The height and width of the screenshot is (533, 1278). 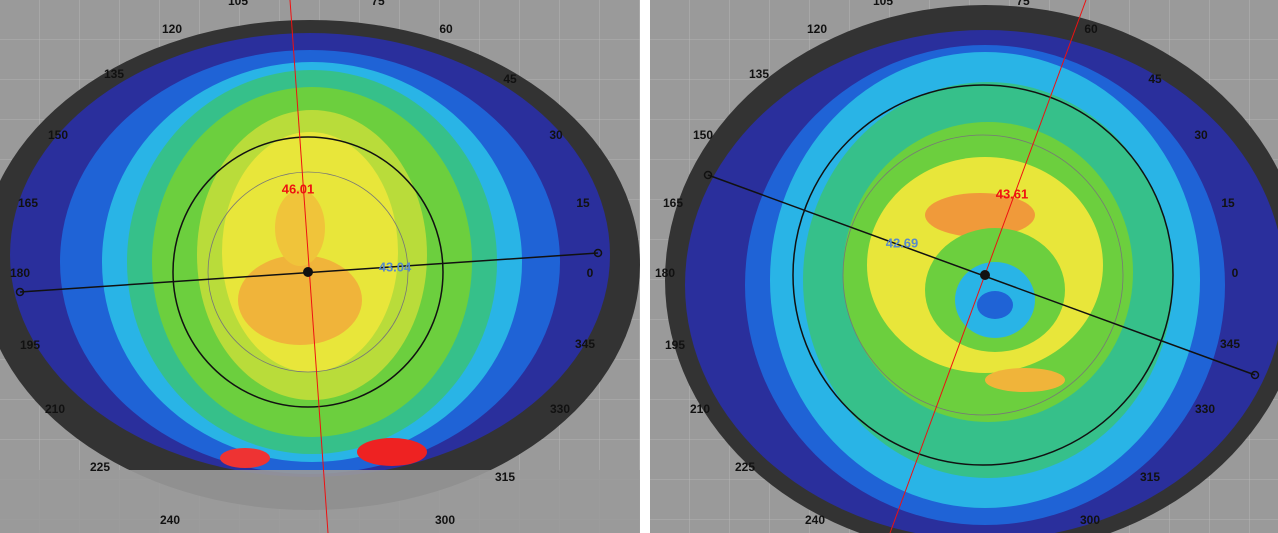 What do you see at coordinates (395, 266) in the screenshot?
I see `flat-k: 43.04` at bounding box center [395, 266].